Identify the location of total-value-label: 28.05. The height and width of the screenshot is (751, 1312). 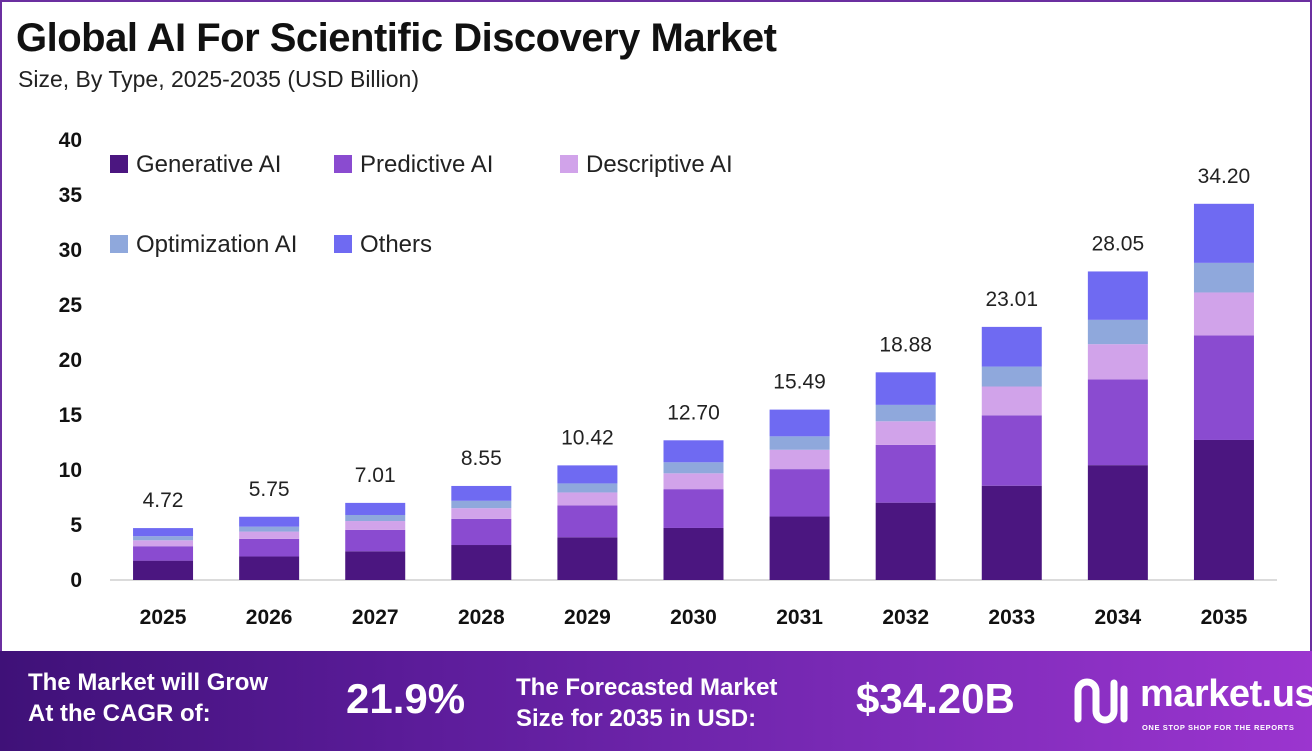
(1118, 243).